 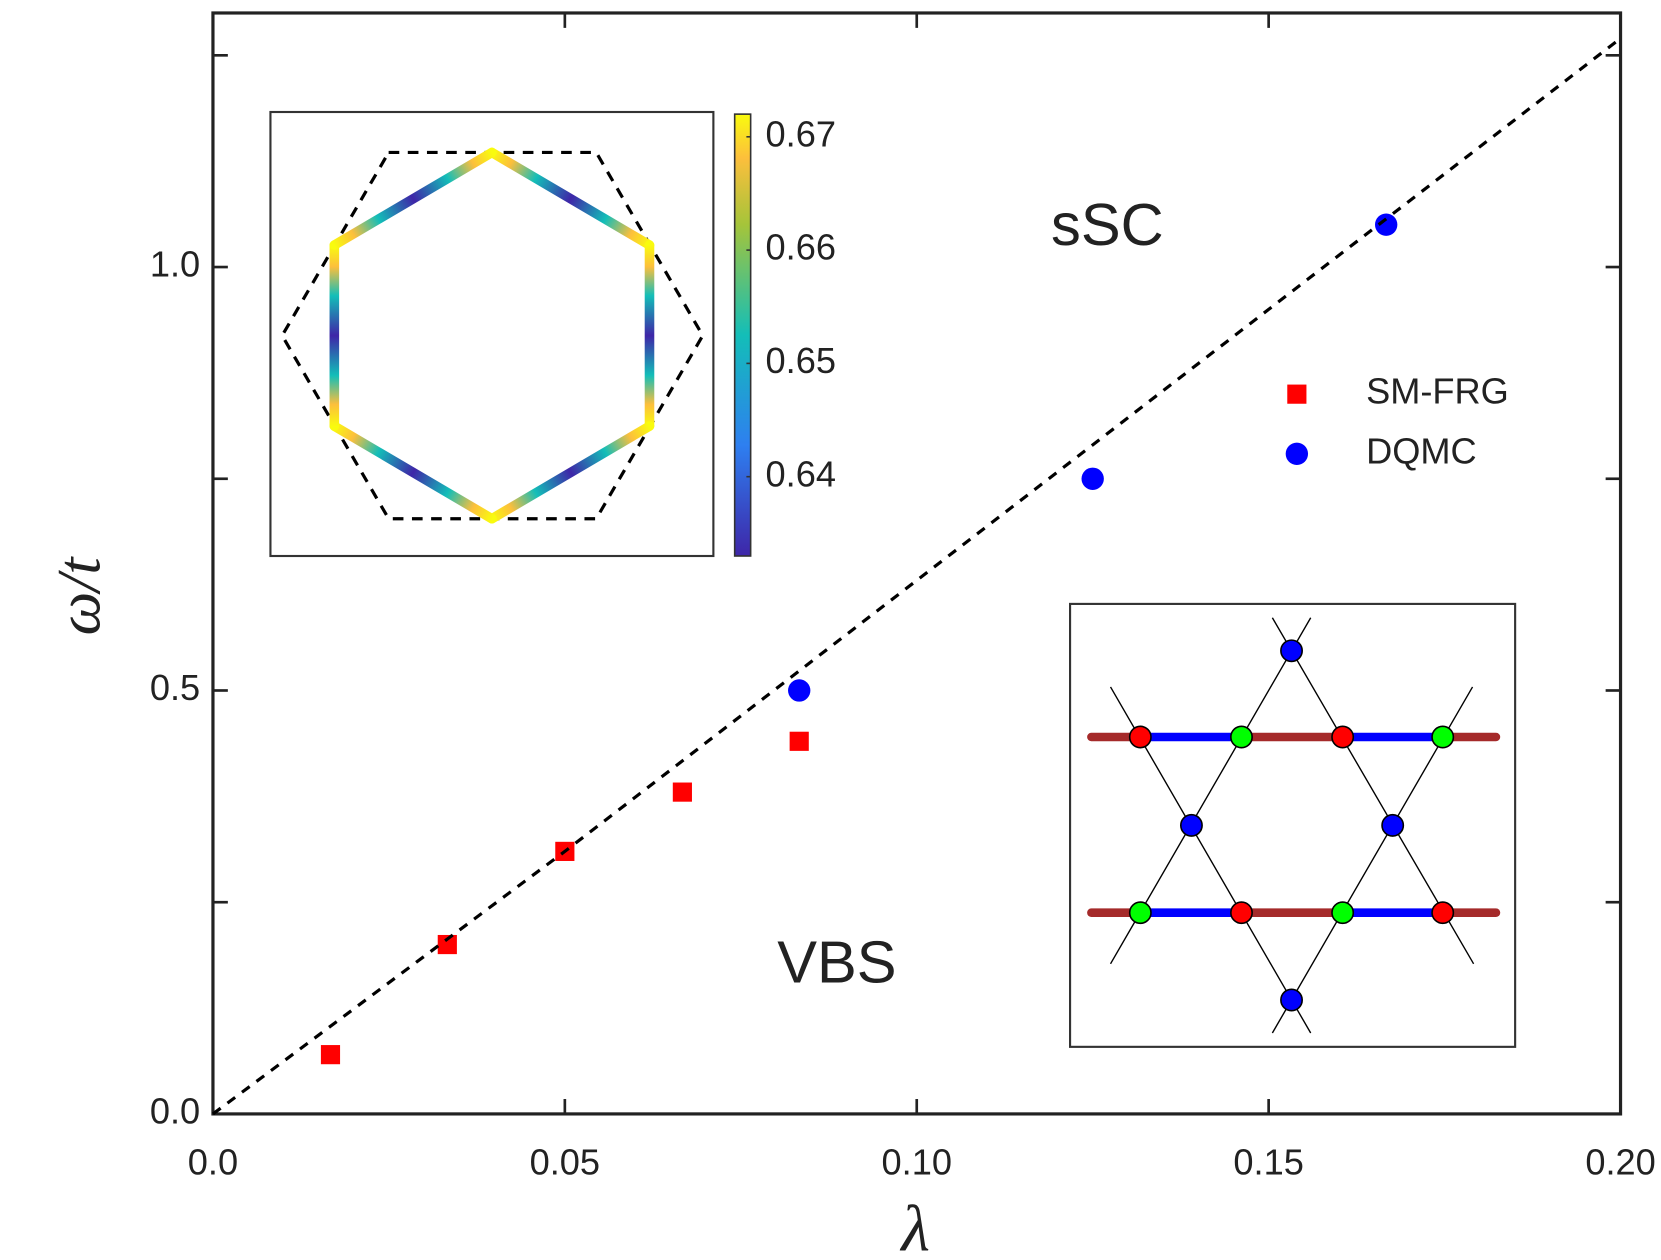 What do you see at coordinates (565, 1162) in the screenshot?
I see `x-tick-label: 0.05` at bounding box center [565, 1162].